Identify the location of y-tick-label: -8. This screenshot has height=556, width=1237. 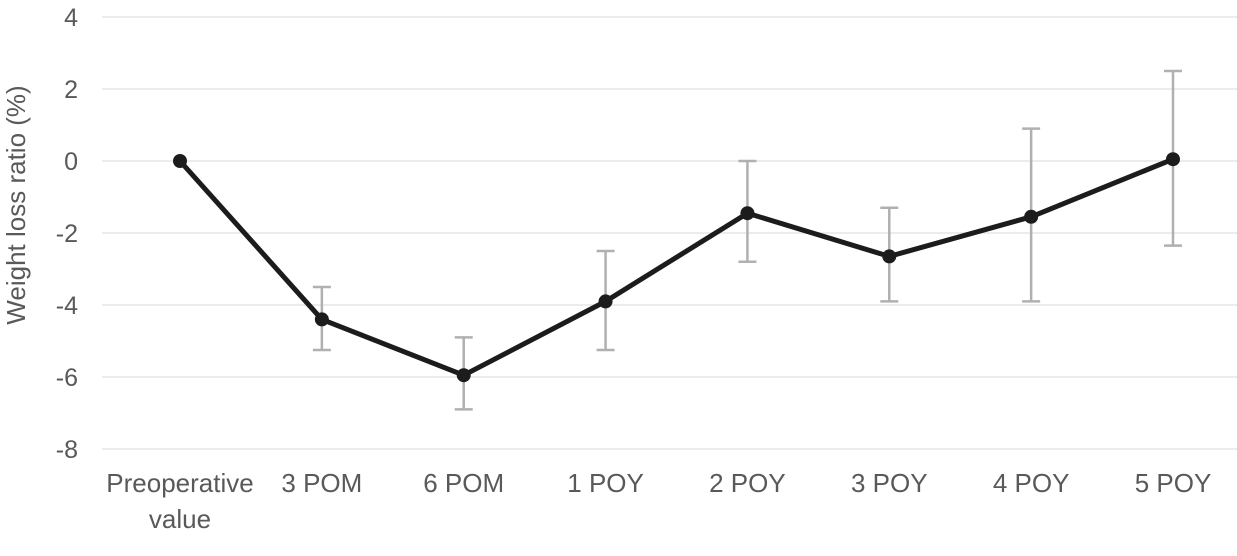
(67, 450).